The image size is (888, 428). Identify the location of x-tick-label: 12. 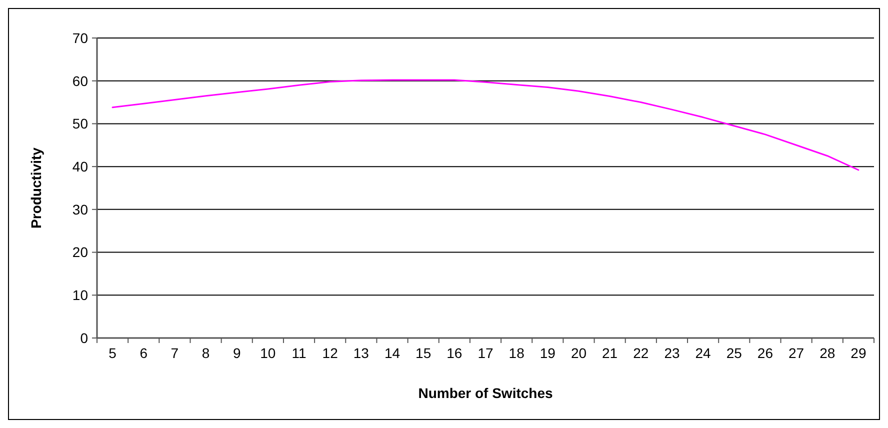
(330, 353).